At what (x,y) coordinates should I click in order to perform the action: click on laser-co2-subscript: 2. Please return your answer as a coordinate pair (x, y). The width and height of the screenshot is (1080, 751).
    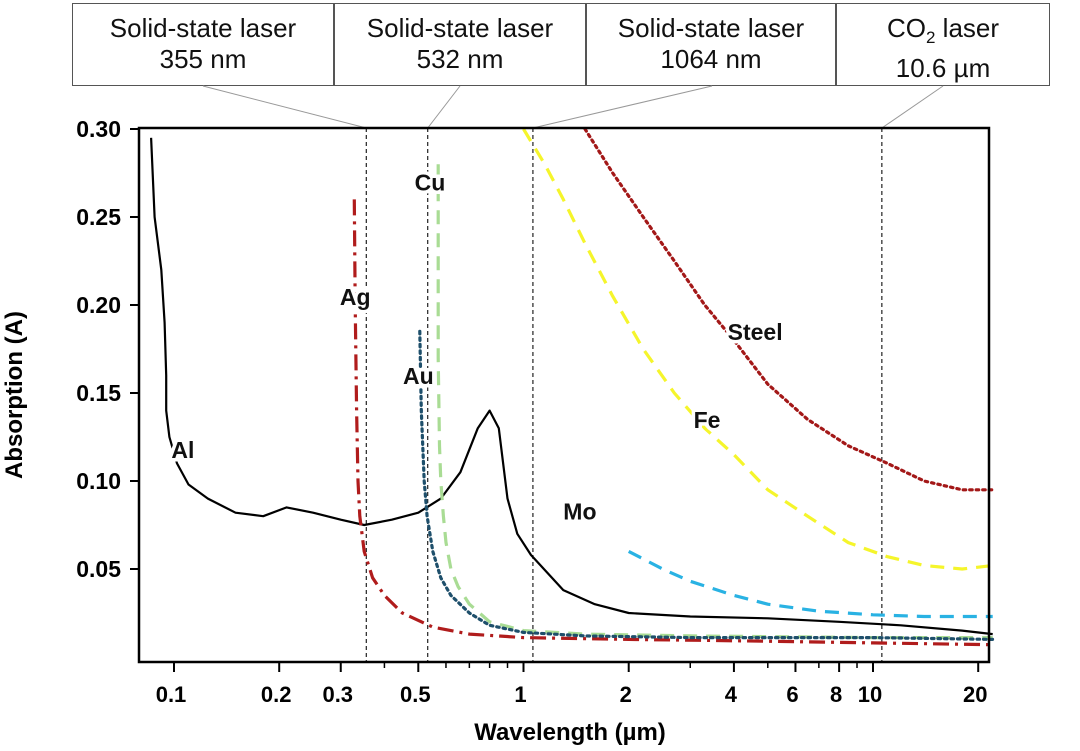
    Looking at the image, I should click on (930, 38).